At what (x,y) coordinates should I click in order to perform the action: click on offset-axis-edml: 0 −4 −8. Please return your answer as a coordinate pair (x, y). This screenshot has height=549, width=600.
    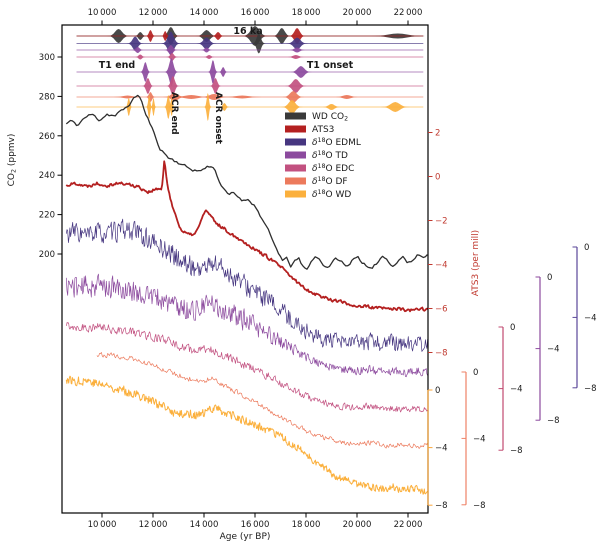
    Looking at the image, I should click on (584, 318).